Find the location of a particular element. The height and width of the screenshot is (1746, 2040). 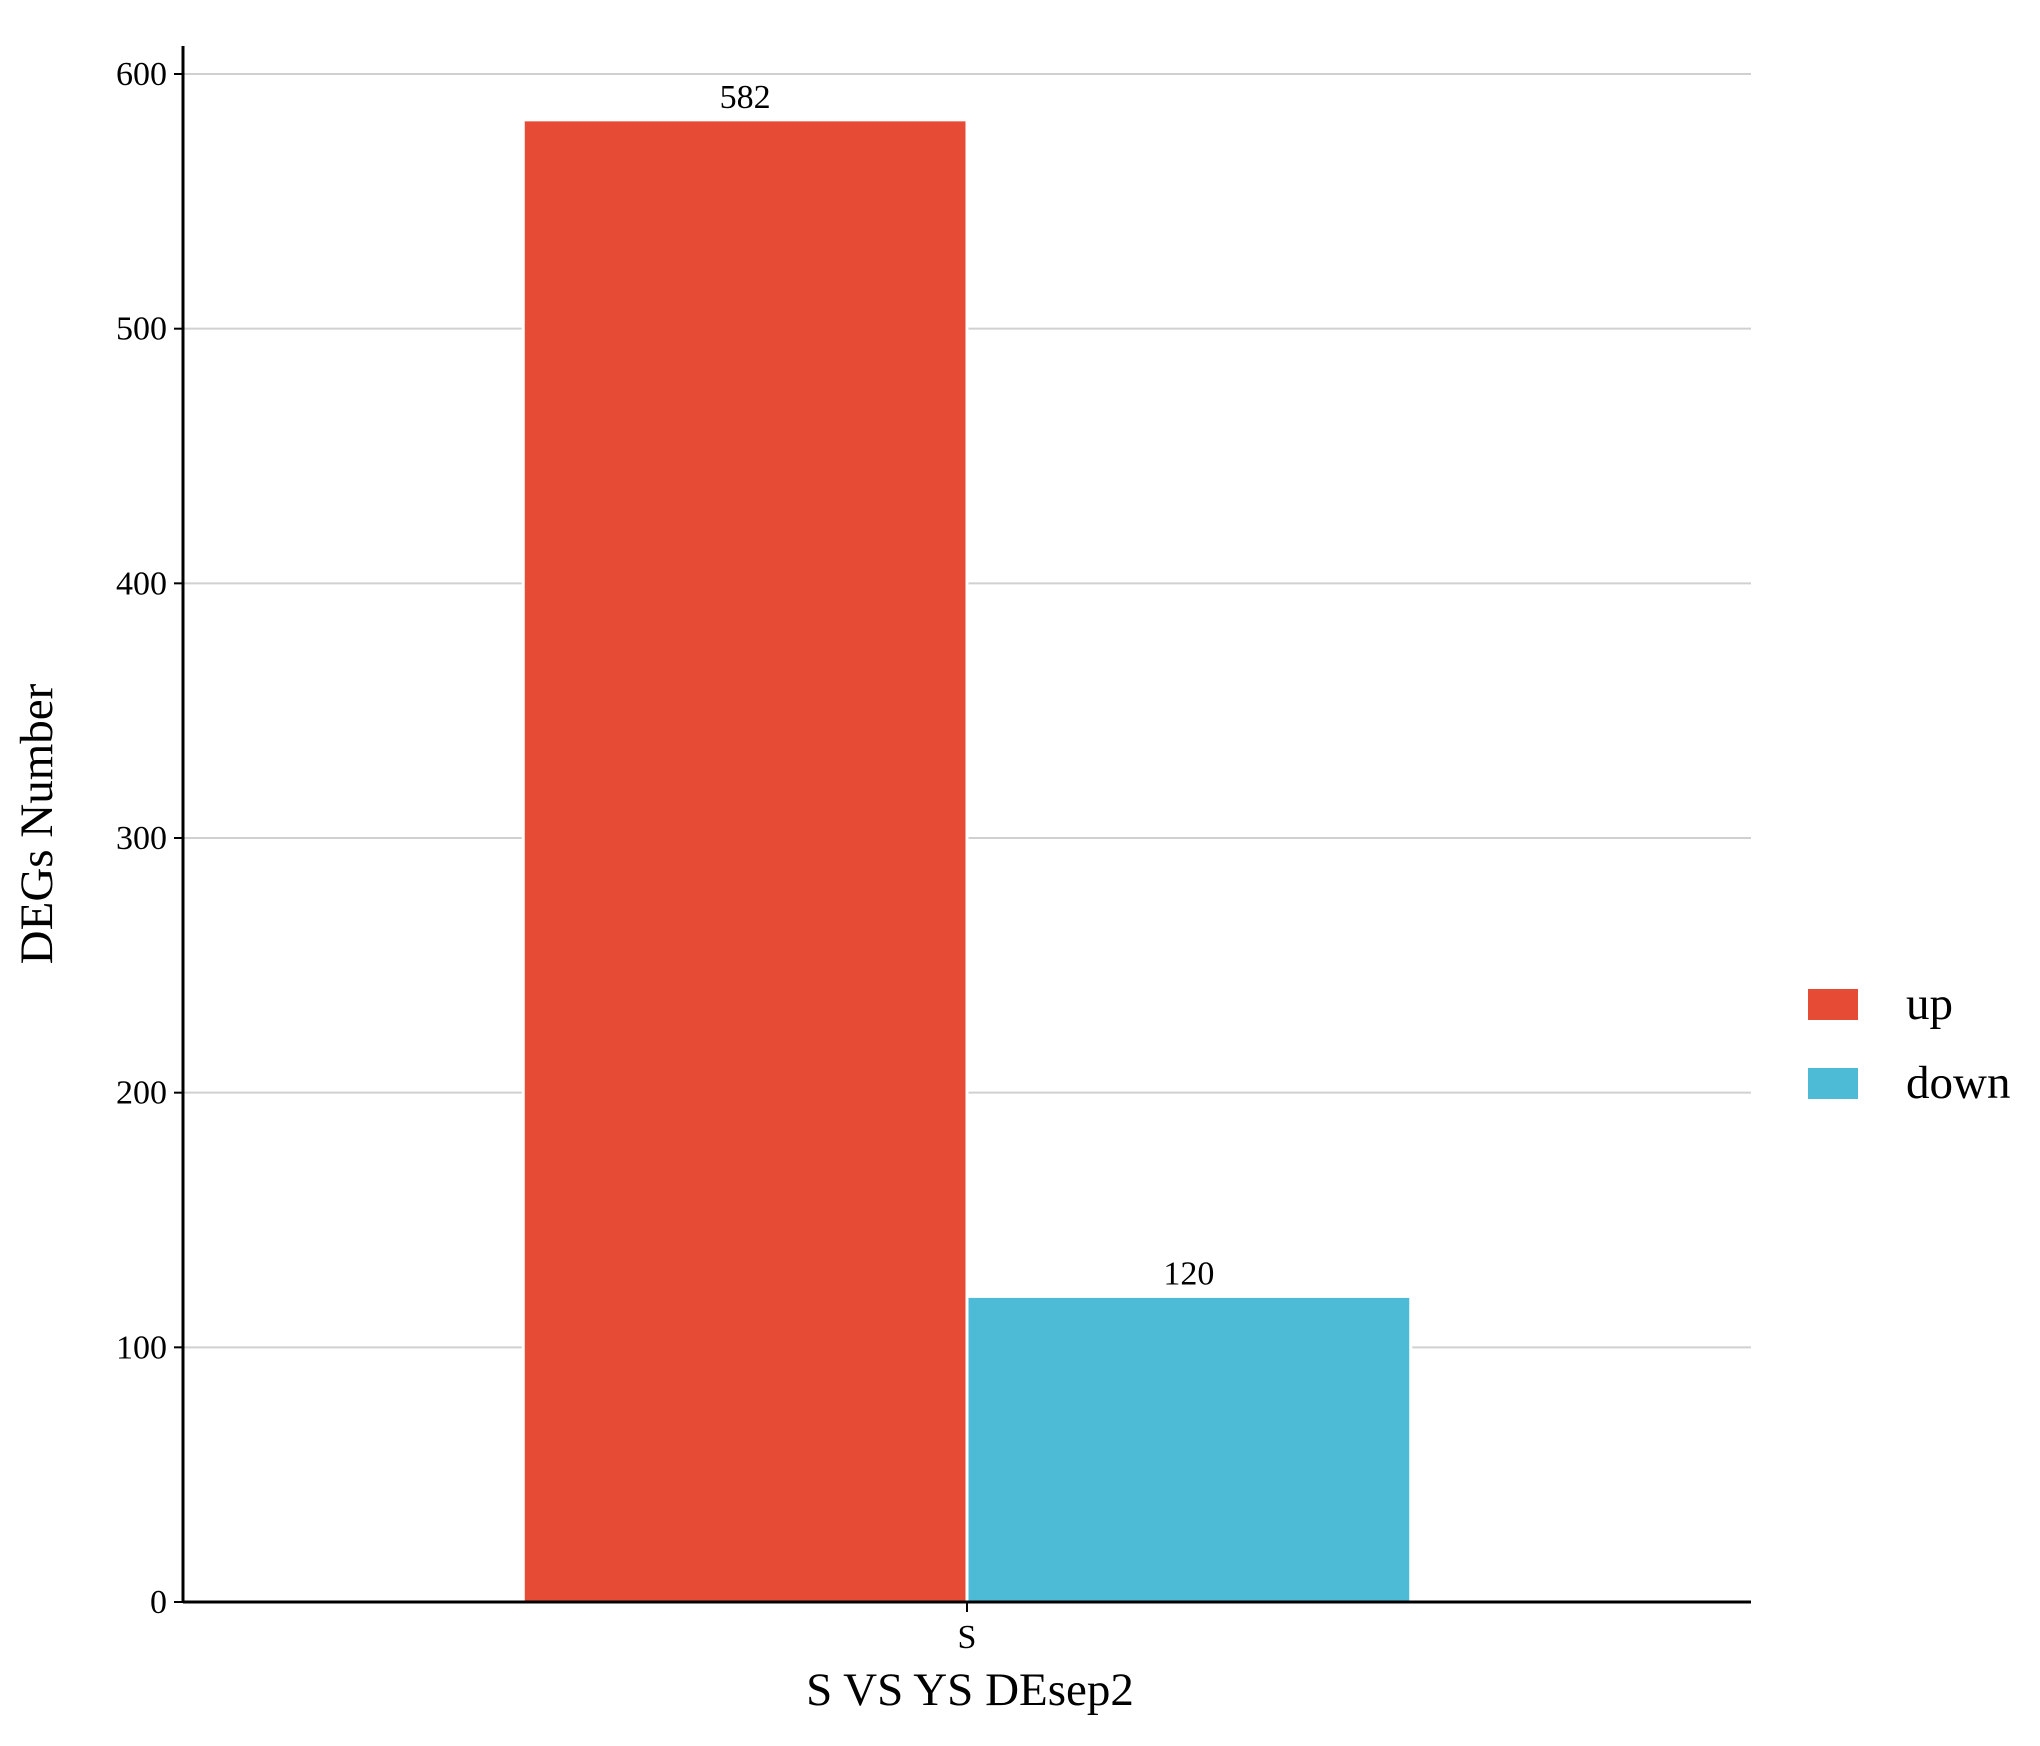

data-label: 582 is located at coordinates (745, 97).